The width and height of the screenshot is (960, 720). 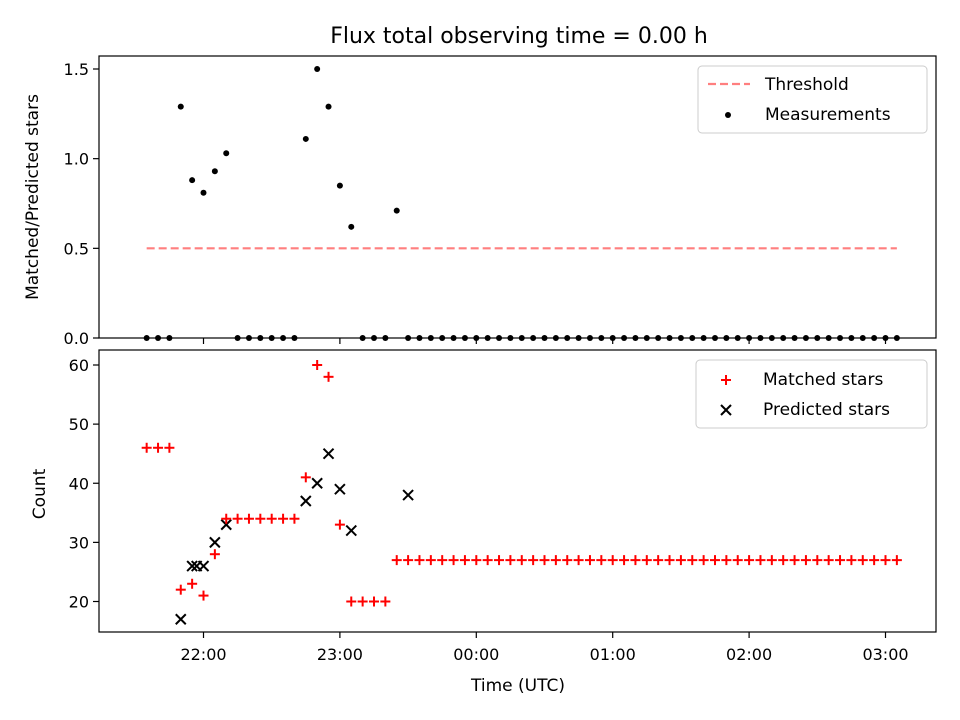 What do you see at coordinates (812, 99) in the screenshot?
I see `top-legend: Threshold Measurements` at bounding box center [812, 99].